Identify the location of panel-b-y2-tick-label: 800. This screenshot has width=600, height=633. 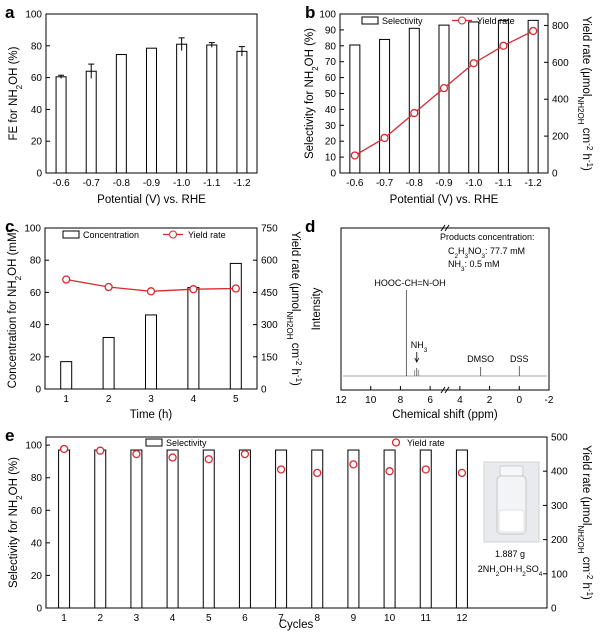
(560, 26).